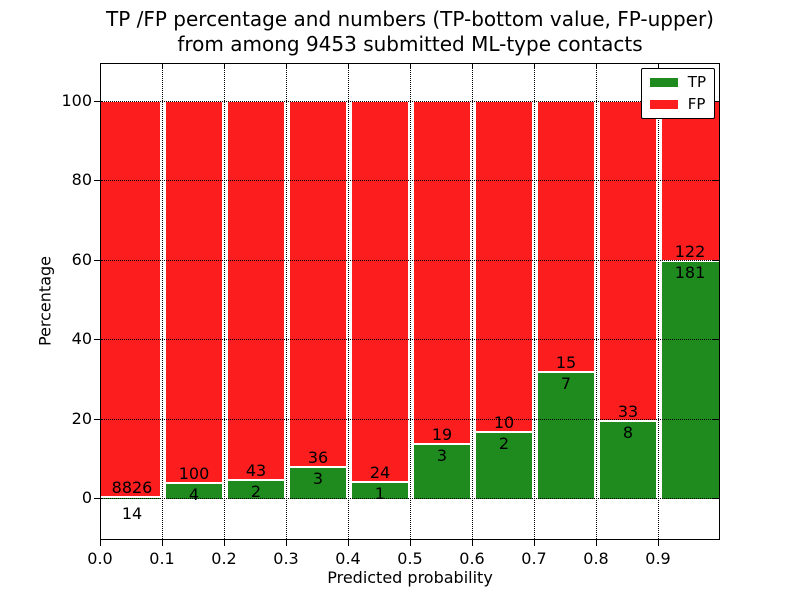  Describe the element at coordinates (410, 558) in the screenshot. I see `x-tick-label: 0.5` at that location.